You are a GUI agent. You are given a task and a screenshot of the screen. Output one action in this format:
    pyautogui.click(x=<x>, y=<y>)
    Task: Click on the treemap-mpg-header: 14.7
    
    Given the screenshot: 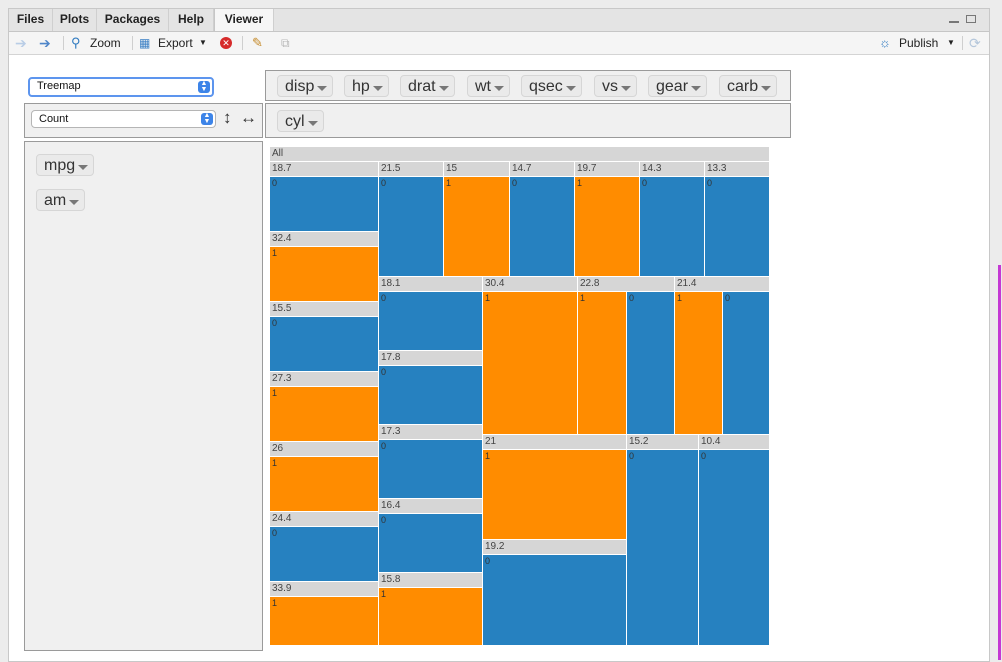 What is the action you would take?
    pyautogui.click(x=542, y=169)
    